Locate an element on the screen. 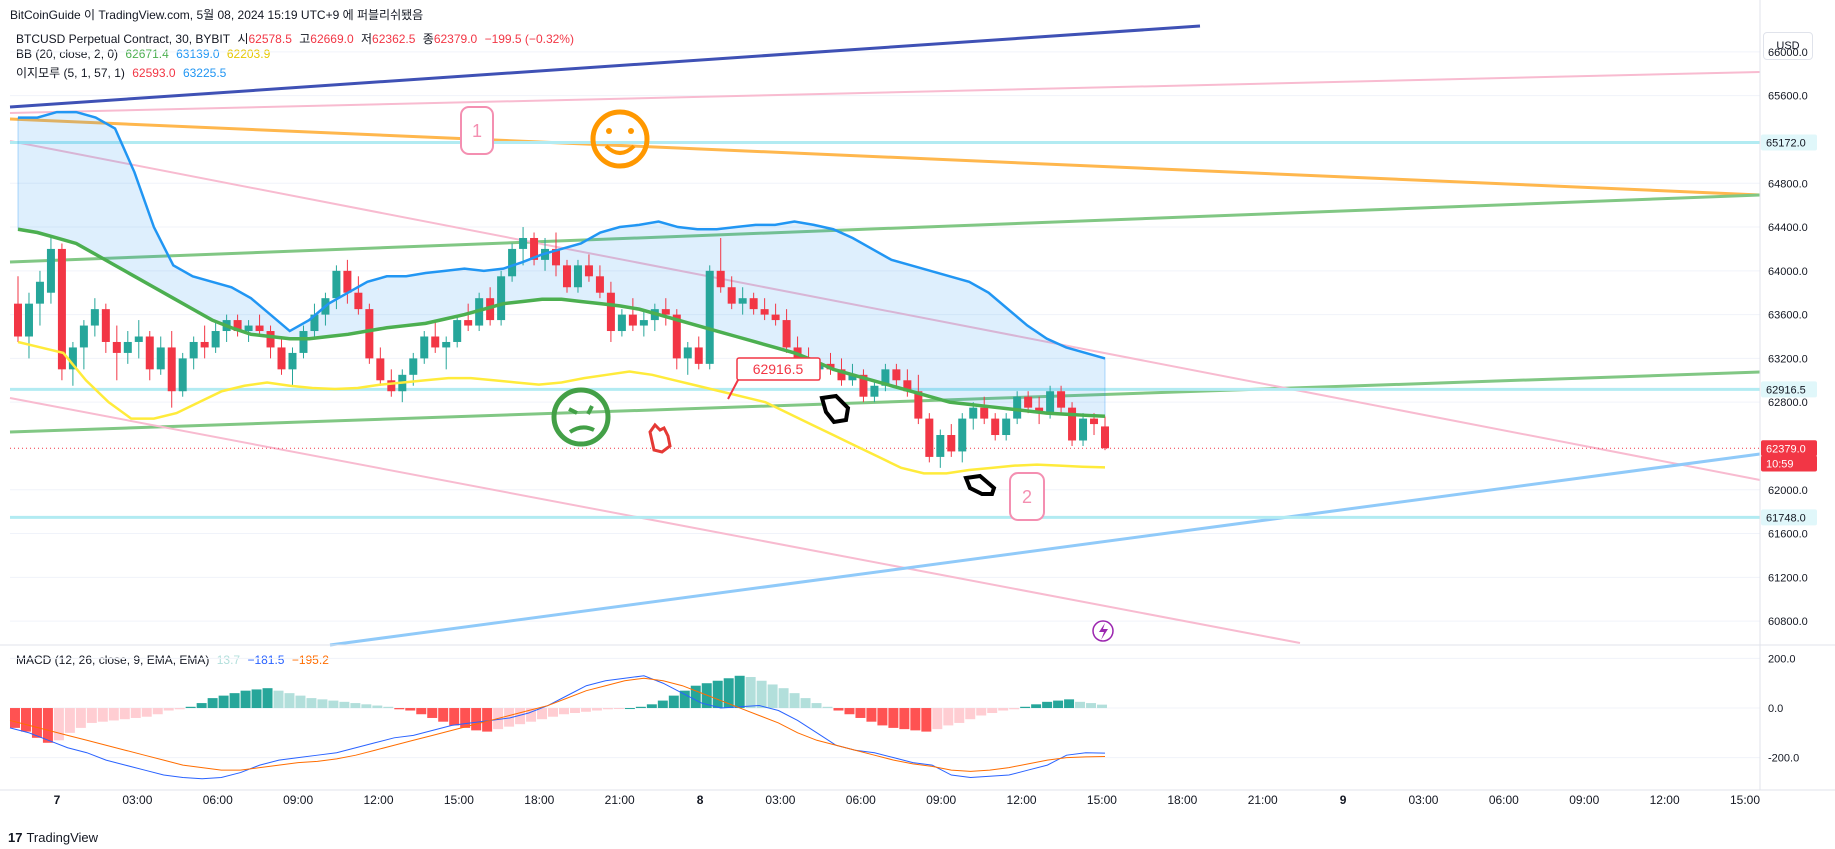  macd-tick-label: 200.0 is located at coordinates (1782, 659).